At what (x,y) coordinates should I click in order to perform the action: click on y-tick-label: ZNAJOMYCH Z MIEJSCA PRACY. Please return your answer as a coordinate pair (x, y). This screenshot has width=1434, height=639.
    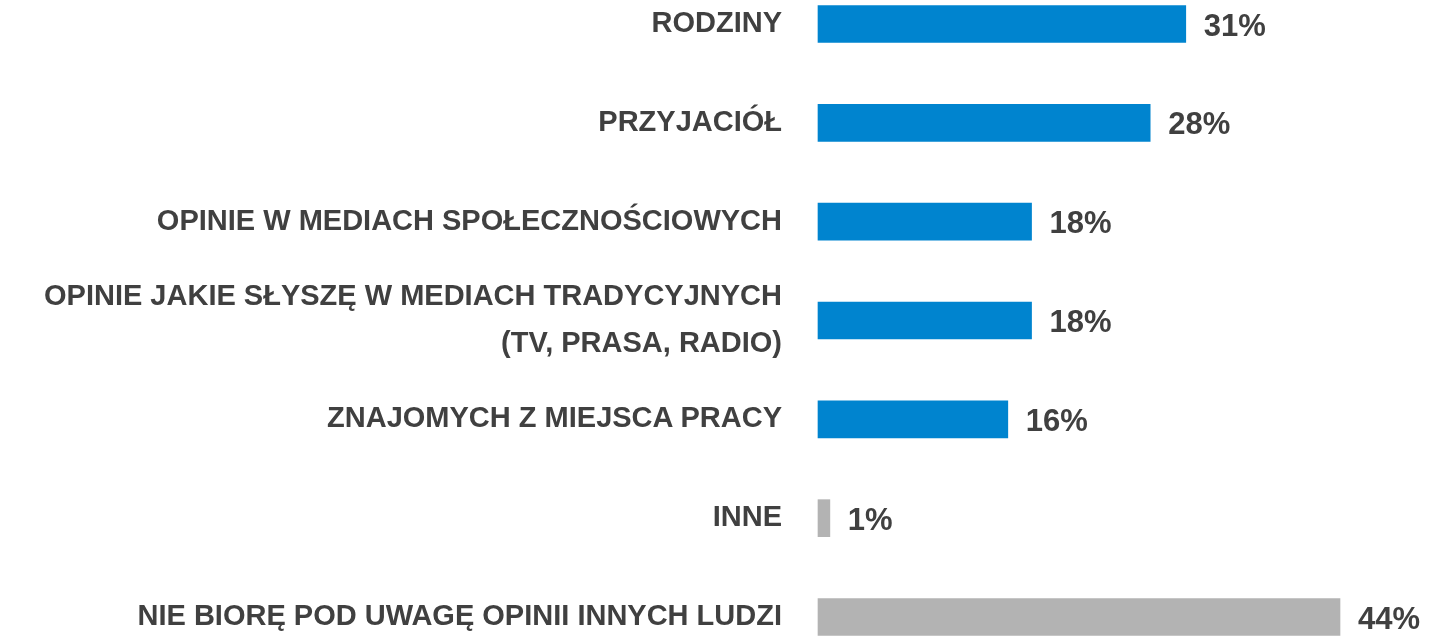
    Looking at the image, I should click on (554, 417).